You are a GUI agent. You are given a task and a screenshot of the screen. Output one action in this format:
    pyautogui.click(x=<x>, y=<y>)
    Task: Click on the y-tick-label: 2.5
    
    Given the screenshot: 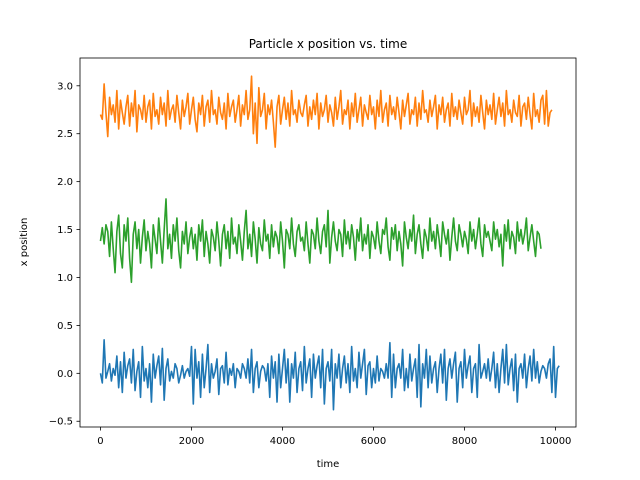 What is the action you would take?
    pyautogui.click(x=65, y=134)
    